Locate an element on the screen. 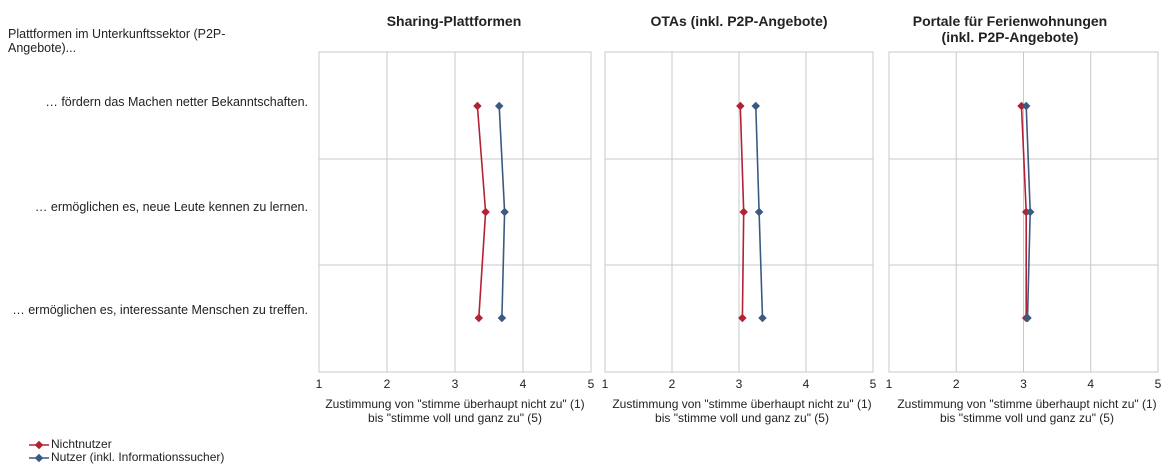  panel-1-tick-label: 1 is located at coordinates (319, 384).